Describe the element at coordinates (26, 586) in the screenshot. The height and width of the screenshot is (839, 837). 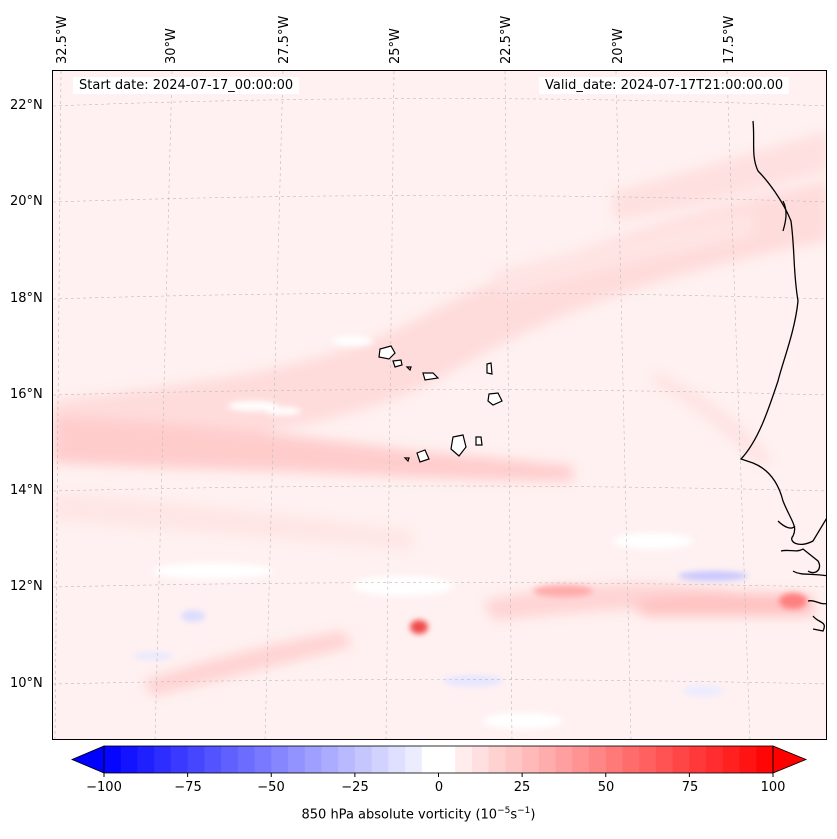
I see `lat-label-12n: 12°N` at that location.